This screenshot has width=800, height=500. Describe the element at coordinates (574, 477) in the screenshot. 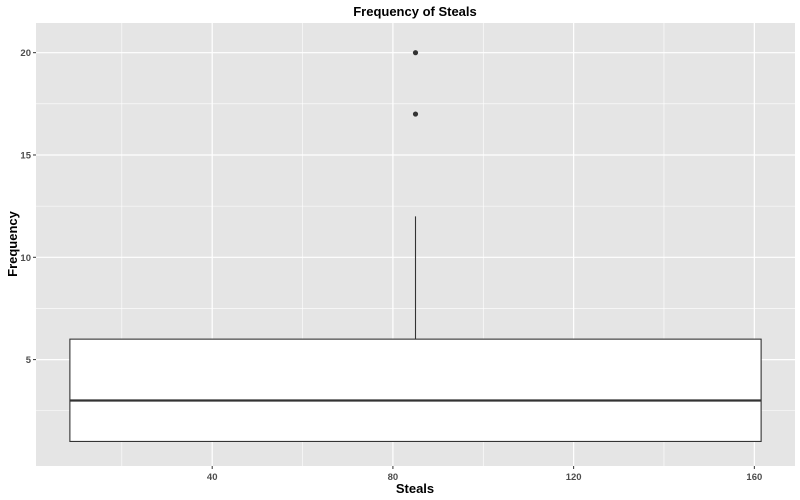

I see `x-tick-label: 120` at that location.